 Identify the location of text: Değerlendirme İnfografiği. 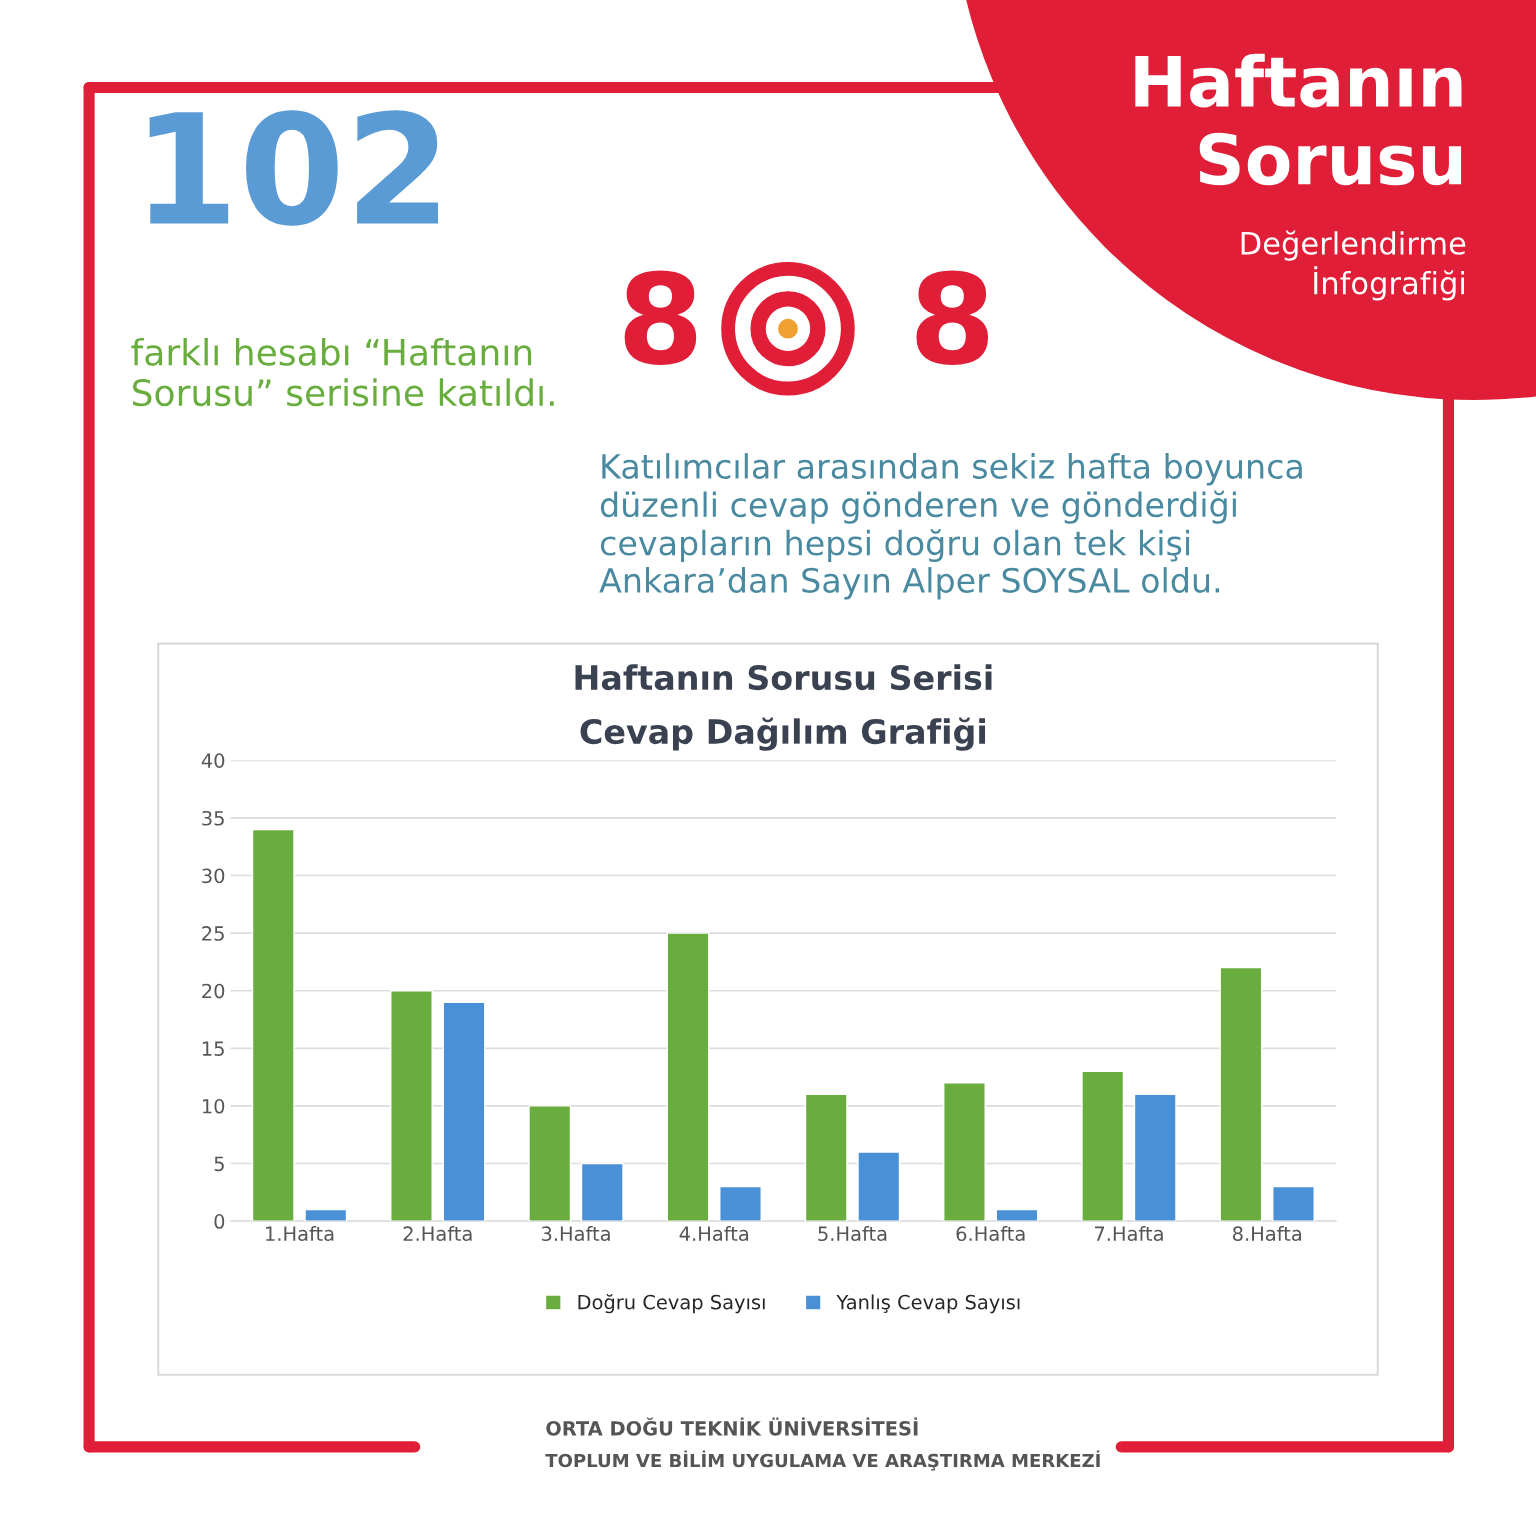
(1353, 265).